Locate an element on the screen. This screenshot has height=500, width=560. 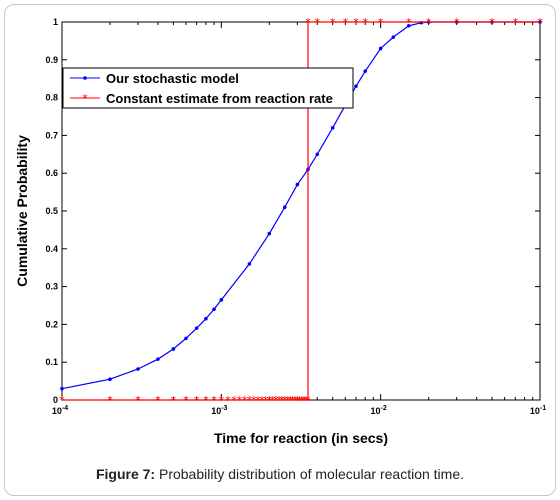
y-tick-label: 0.5 is located at coordinates (51, 211).